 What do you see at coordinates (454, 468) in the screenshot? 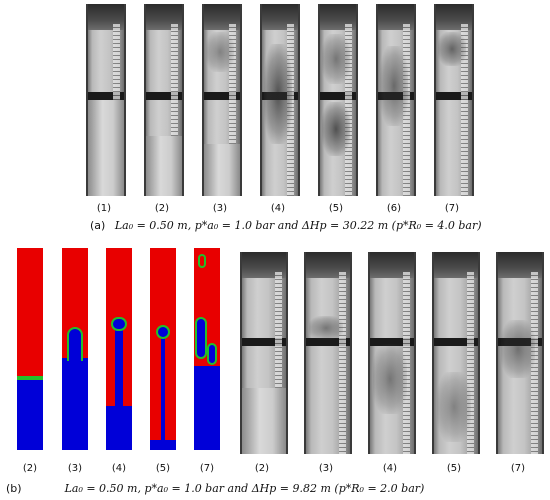
I see `photo-label-b5: (5)` at bounding box center [454, 468].